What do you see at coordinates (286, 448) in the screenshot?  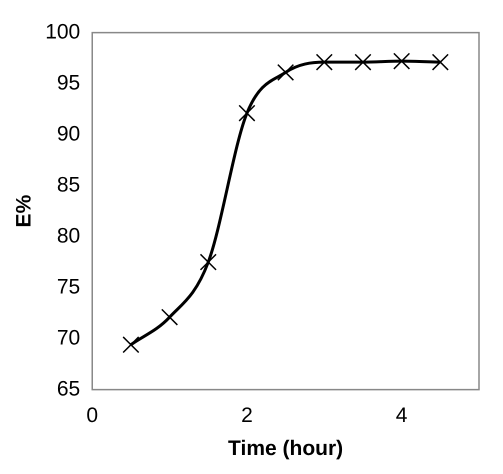 I see `x-axis-title: Time (hour)` at bounding box center [286, 448].